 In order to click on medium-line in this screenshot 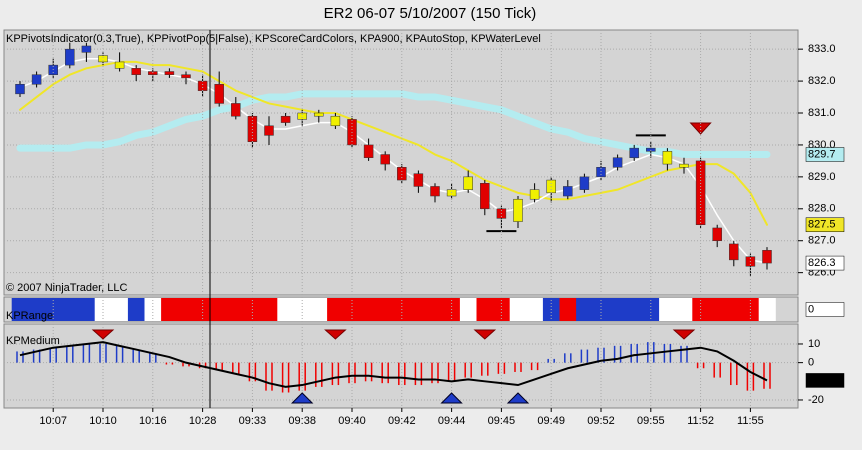, I will do `click(393, 364)`.